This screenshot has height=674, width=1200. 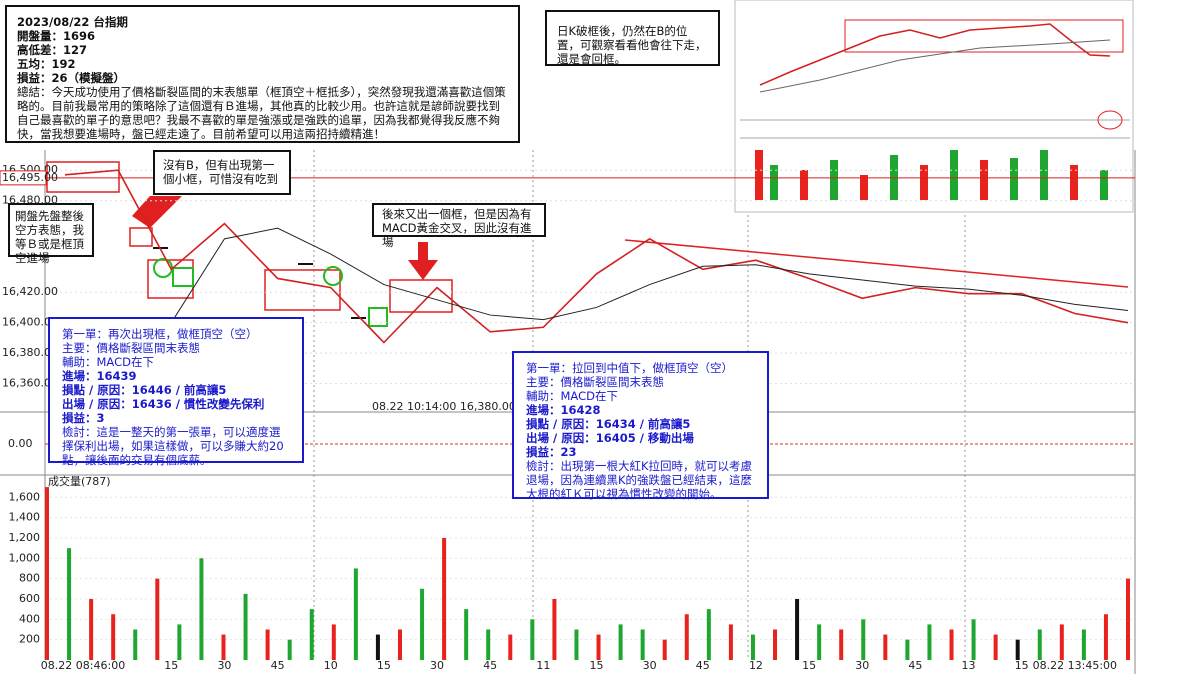 What do you see at coordinates (608, 424) in the screenshot?
I see `trade-line: 損點 / 原因：16434 / 前高讓5` at bounding box center [608, 424].